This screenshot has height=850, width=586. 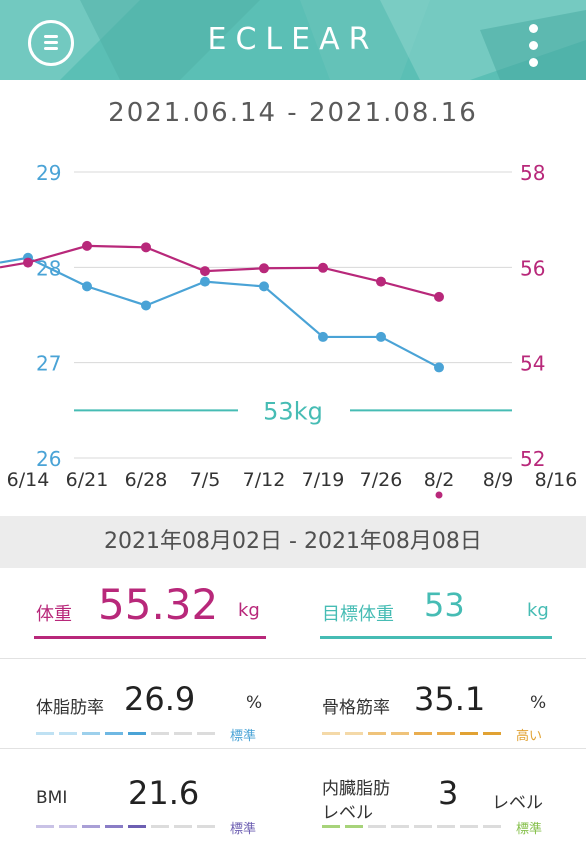 I want to click on right-tick-label: 52, so click(x=532, y=459).